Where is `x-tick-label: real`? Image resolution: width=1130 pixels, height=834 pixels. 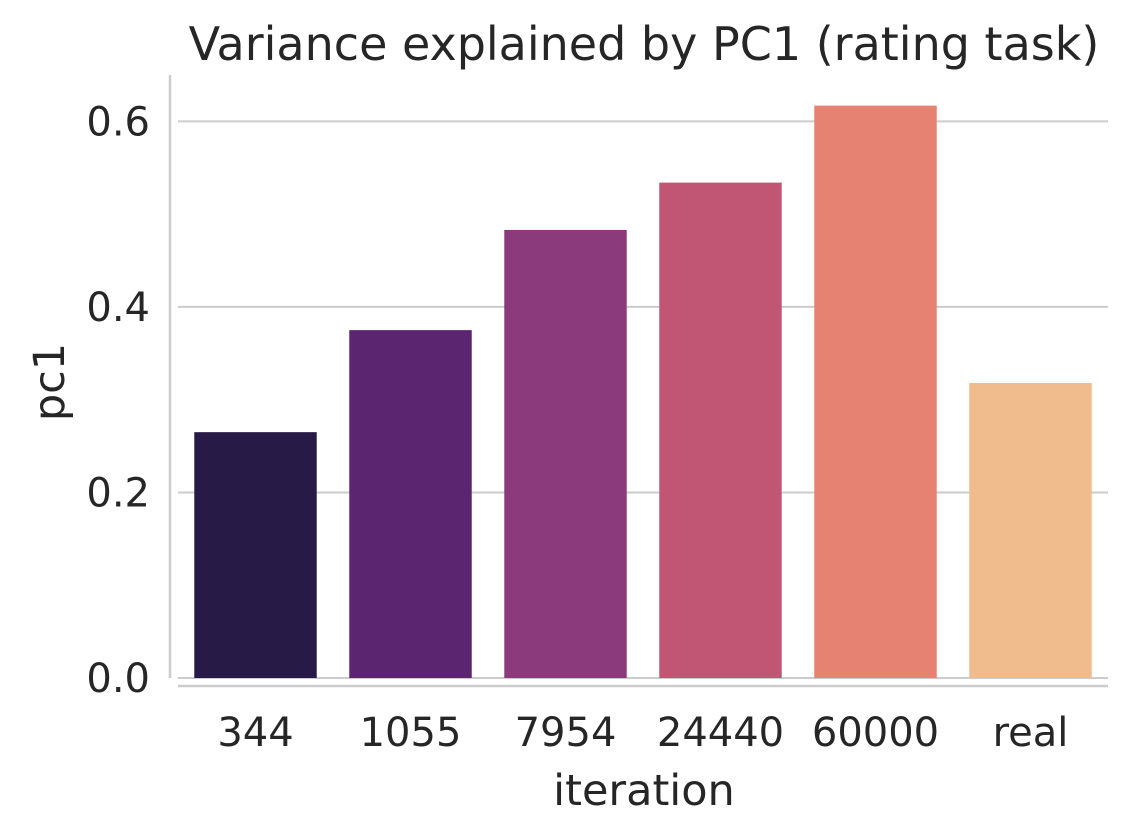 x-tick-label: real is located at coordinates (1031, 733).